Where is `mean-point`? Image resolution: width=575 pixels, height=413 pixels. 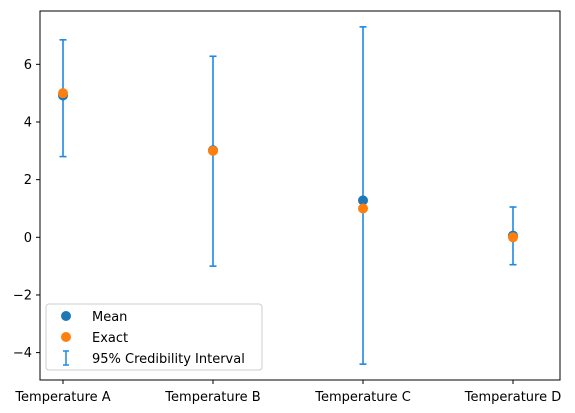 mean-point is located at coordinates (363, 200).